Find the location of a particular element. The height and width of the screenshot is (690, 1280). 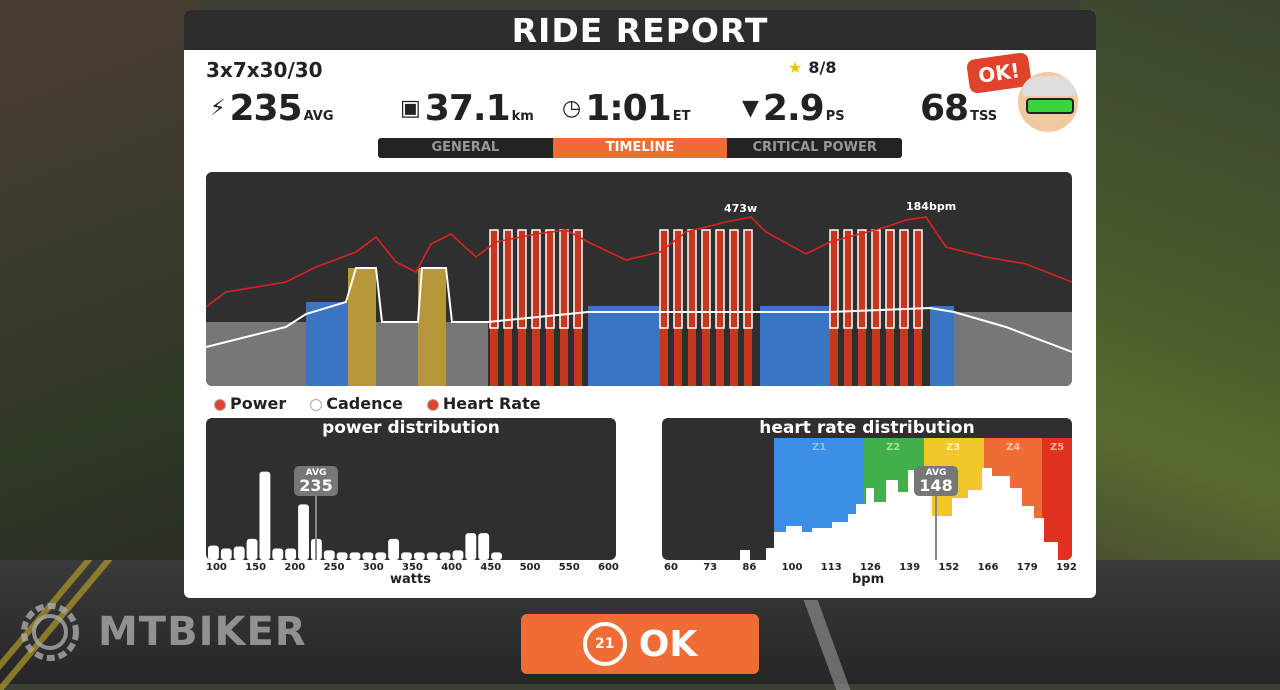

tick-label: 350 is located at coordinates (412, 567).